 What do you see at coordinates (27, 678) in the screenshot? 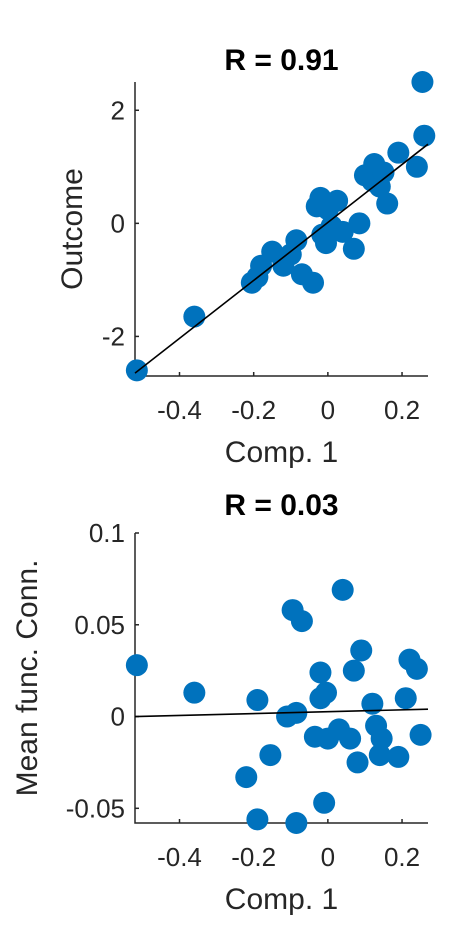
I see `y-axis-label: Mean func. Conn.` at bounding box center [27, 678].